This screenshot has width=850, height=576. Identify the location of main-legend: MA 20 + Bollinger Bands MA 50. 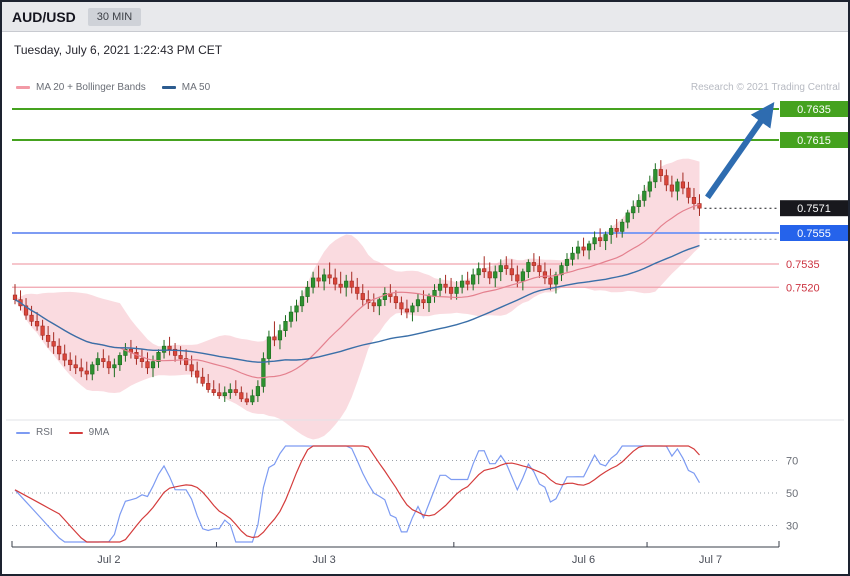
(118, 87).